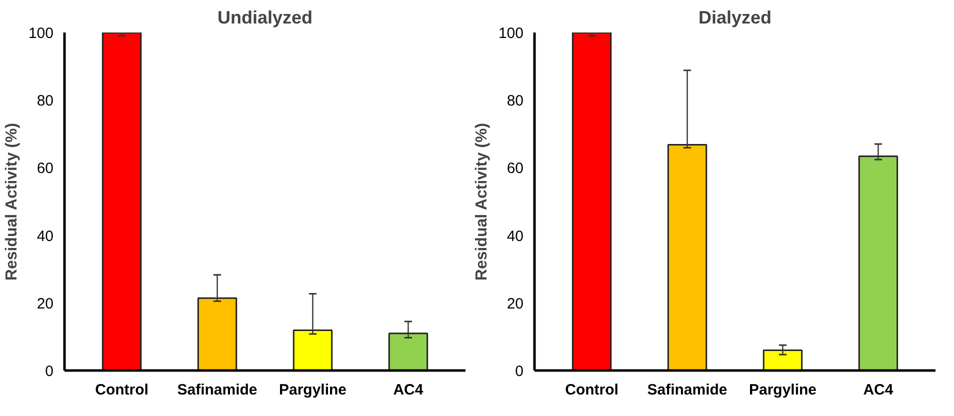 This screenshot has width=954, height=416. I want to click on chart-title: Dialyzed, so click(735, 18).